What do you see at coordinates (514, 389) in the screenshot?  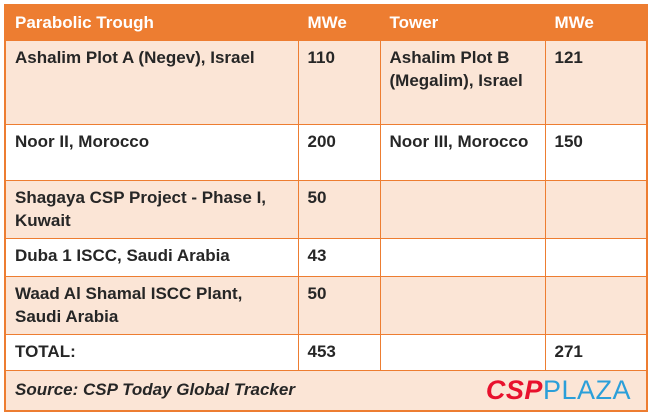 I see `logo-text-csp: CSP` at bounding box center [514, 389].